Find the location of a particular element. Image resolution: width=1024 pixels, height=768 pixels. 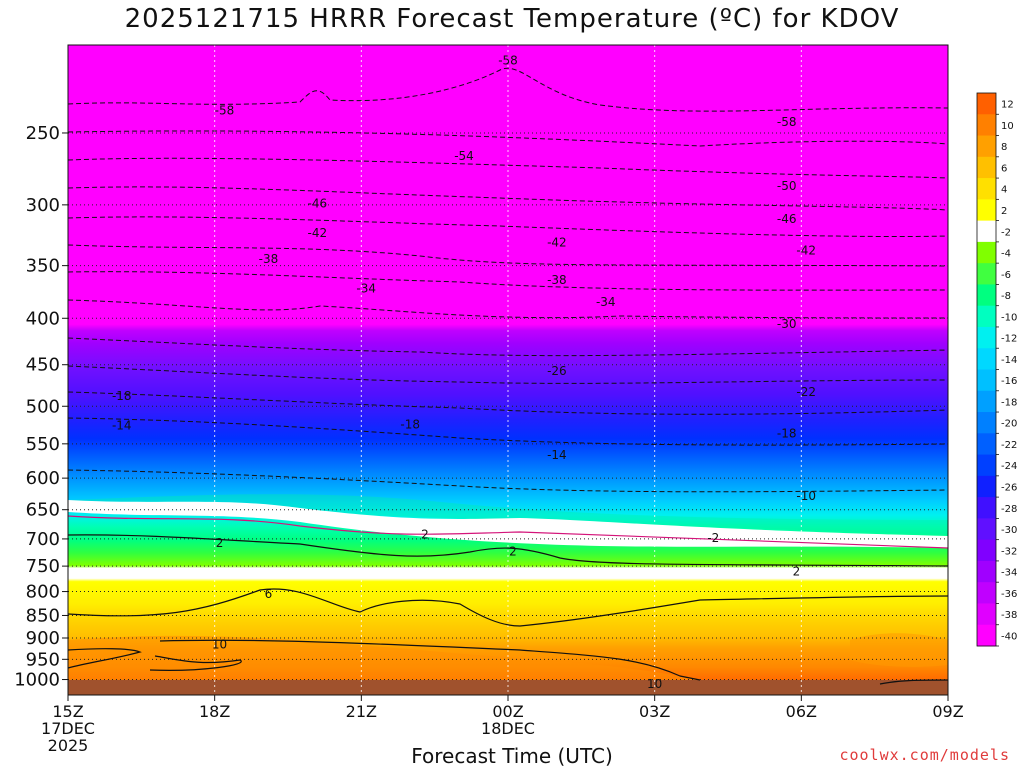

x-tick-label: 06Z is located at coordinates (801, 711).